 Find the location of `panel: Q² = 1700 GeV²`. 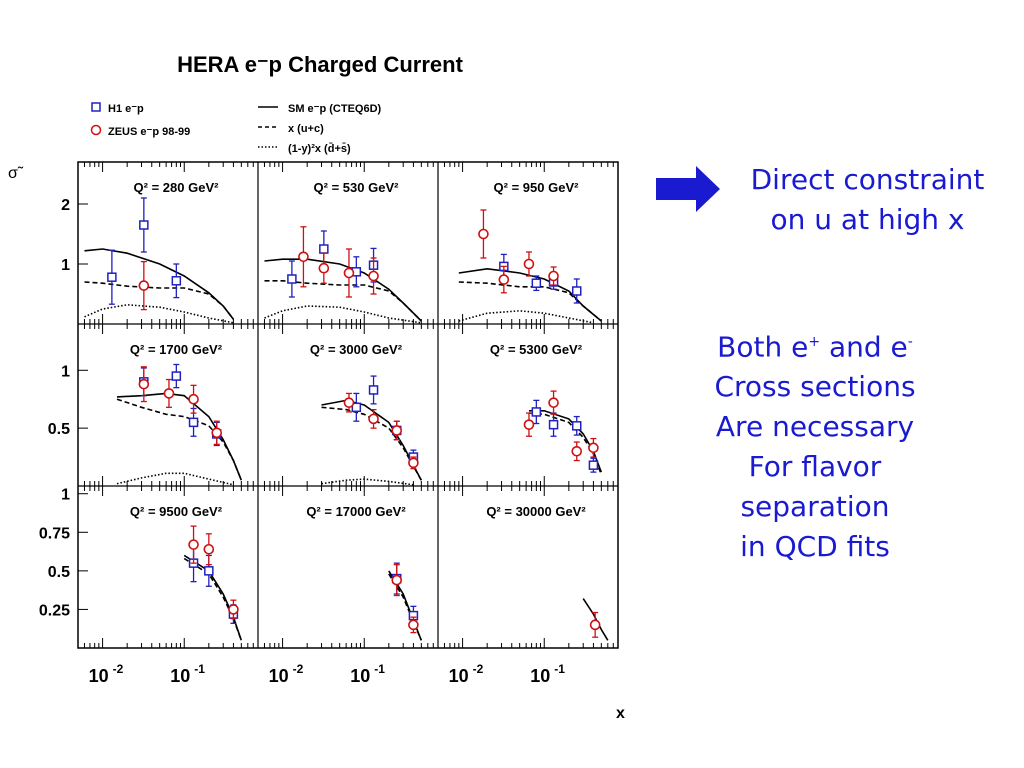

panel: Q² = 1700 GeV² is located at coordinates (179, 414).